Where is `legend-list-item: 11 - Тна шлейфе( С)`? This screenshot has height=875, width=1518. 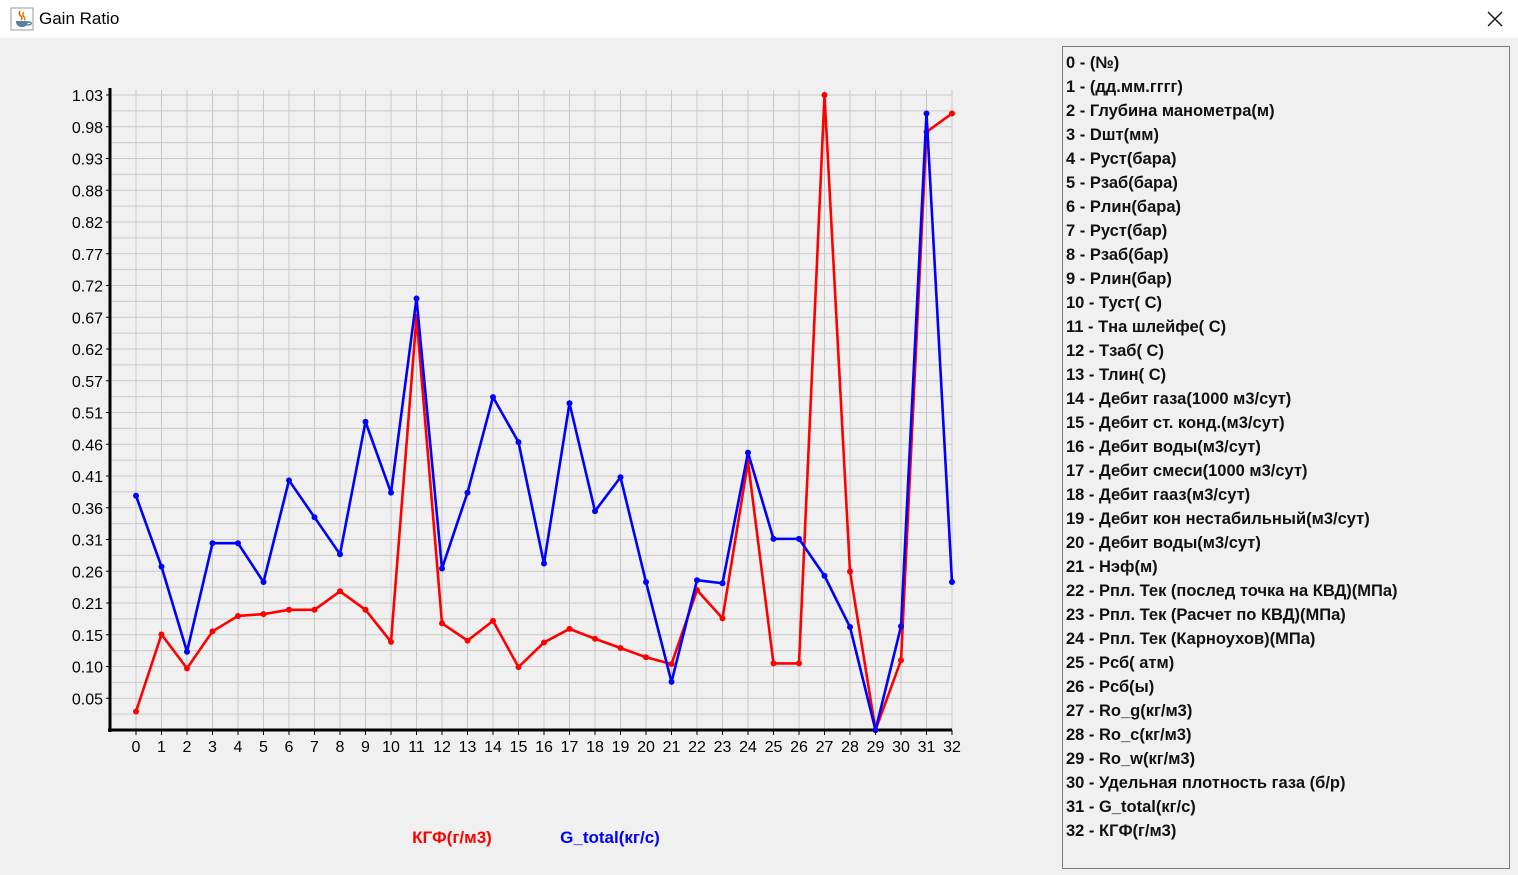 legend-list-item: 11 - Тна шлейфе( С) is located at coordinates (1146, 327).